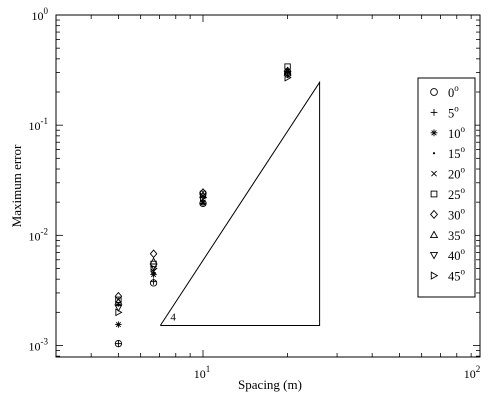 The width and height of the screenshot is (488, 398). I want to click on legend-marker-star, so click(434, 133).